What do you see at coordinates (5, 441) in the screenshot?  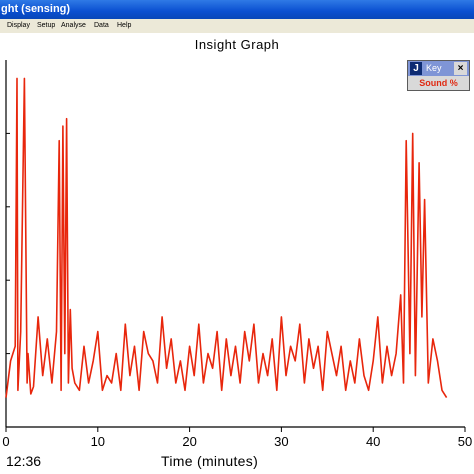 I see `x-tick-label: 0` at bounding box center [5, 441].